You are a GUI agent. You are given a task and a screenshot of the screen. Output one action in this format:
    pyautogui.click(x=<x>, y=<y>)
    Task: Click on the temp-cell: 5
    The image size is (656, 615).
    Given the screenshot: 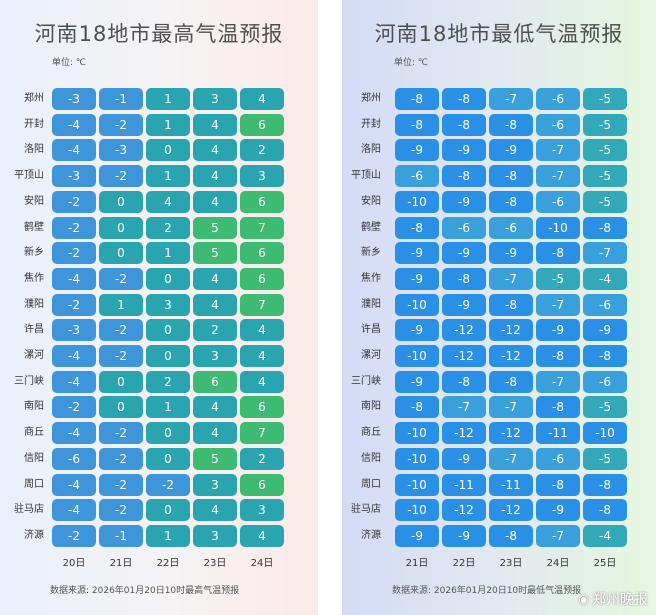 What is the action you would take?
    pyautogui.click(x=215, y=458)
    